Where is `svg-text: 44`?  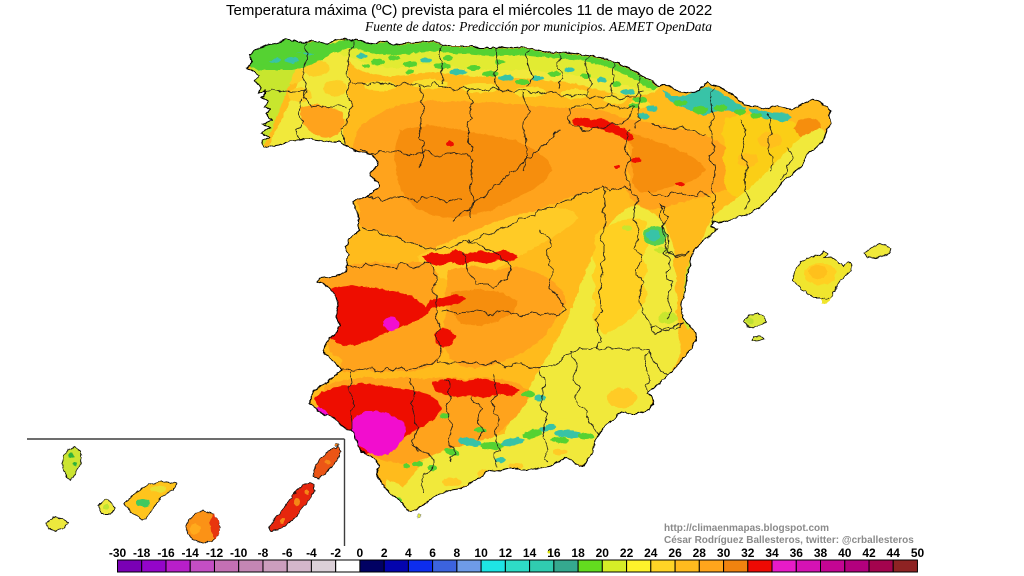 svg-text: 44 is located at coordinates (894, 553).